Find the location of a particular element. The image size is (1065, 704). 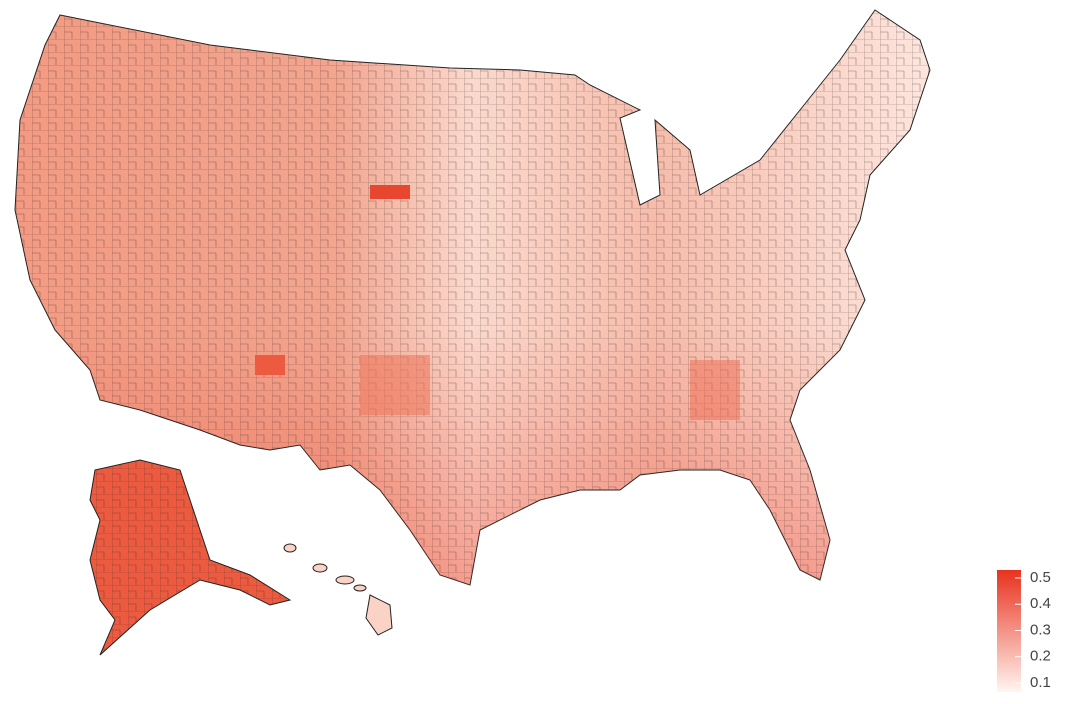

legend-label: 0.3 is located at coordinates (1040, 629).